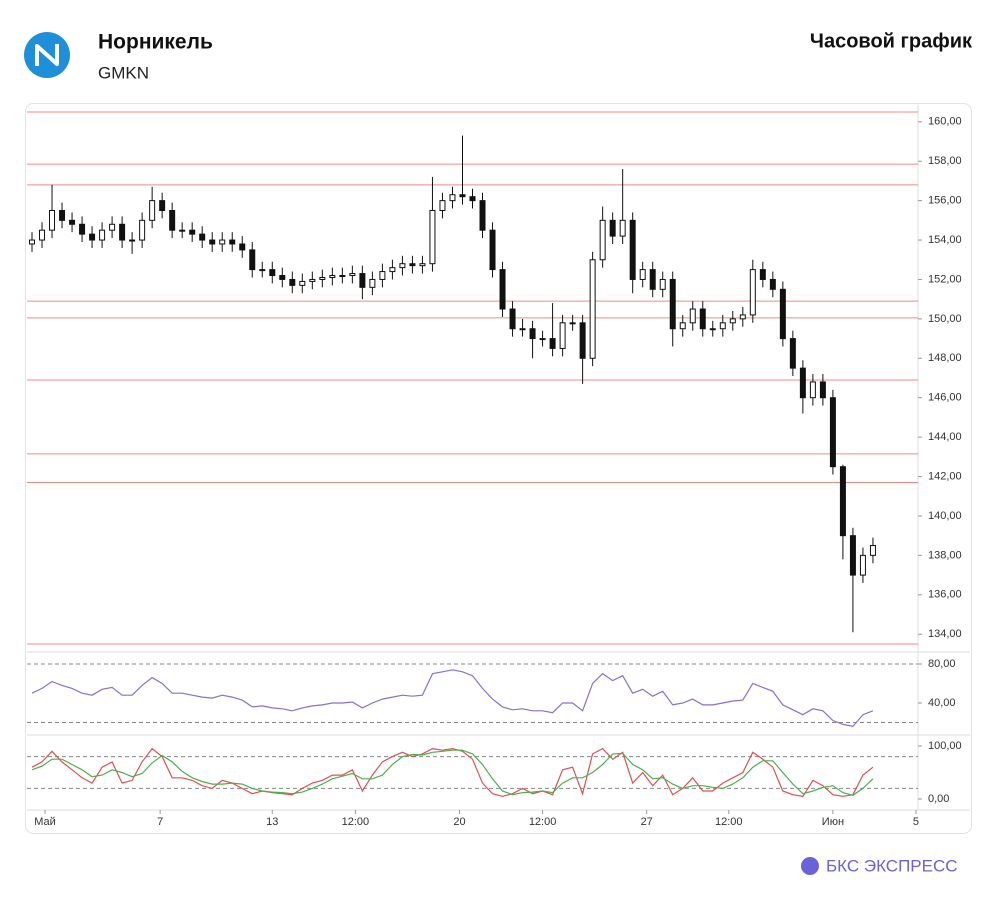  What do you see at coordinates (945, 279) in the screenshot?
I see `y-tick-label: 152,00` at bounding box center [945, 279].